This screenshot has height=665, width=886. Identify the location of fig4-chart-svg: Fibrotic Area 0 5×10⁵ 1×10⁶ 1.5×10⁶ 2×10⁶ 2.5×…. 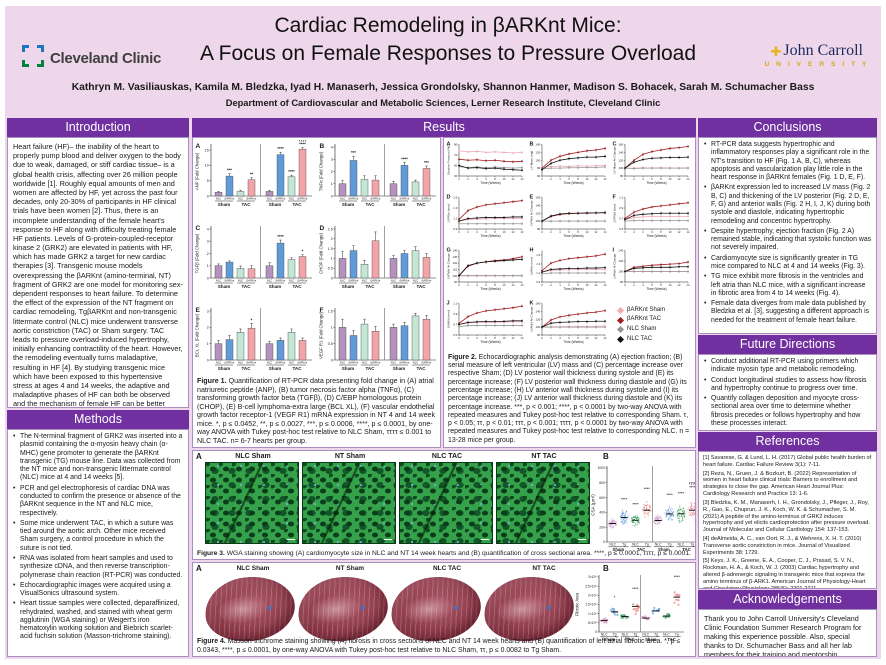
(629, 606).